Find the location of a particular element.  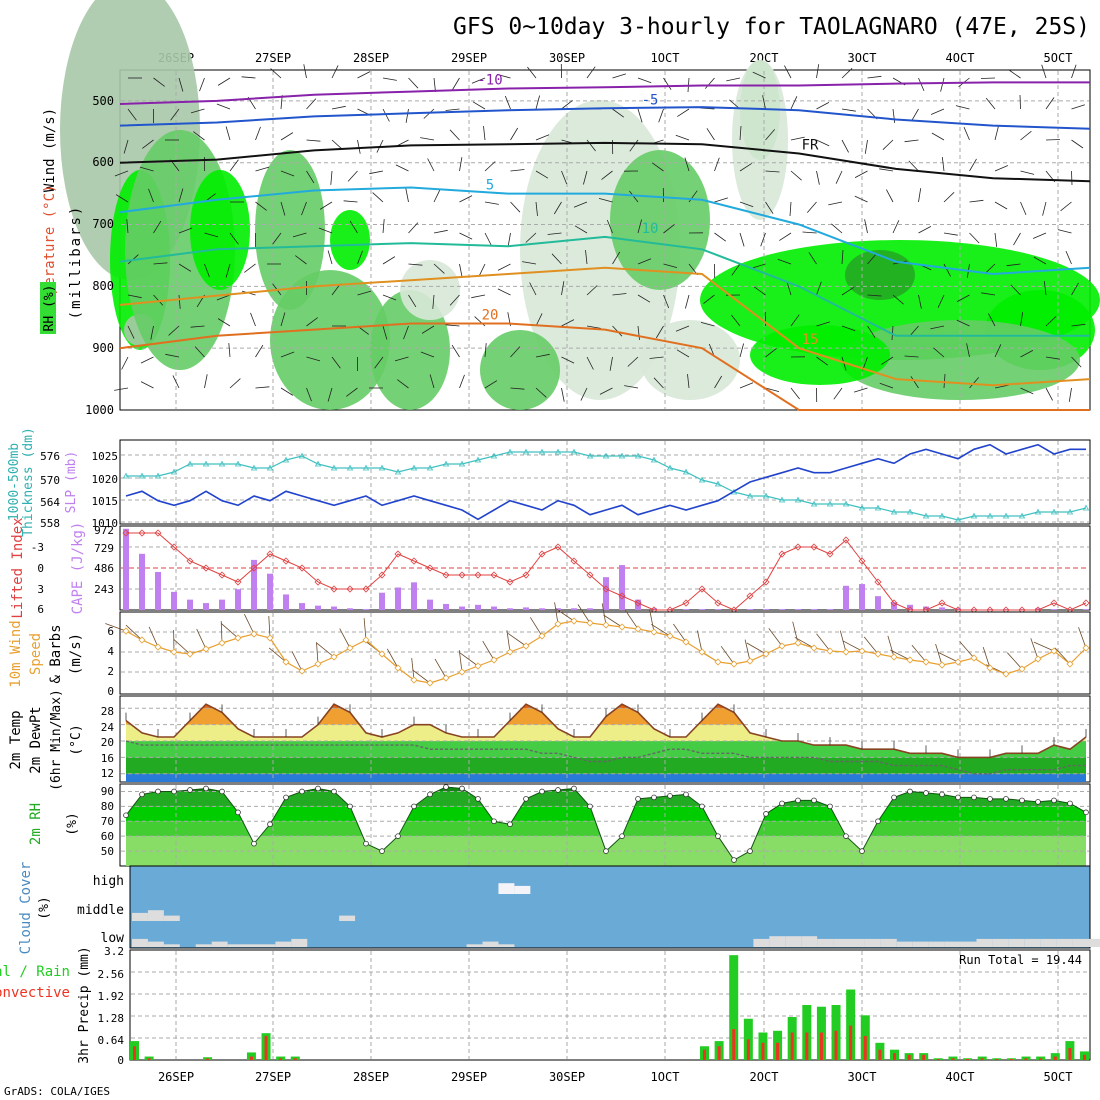

thickness-tick: 558 is located at coordinates (50, 523).